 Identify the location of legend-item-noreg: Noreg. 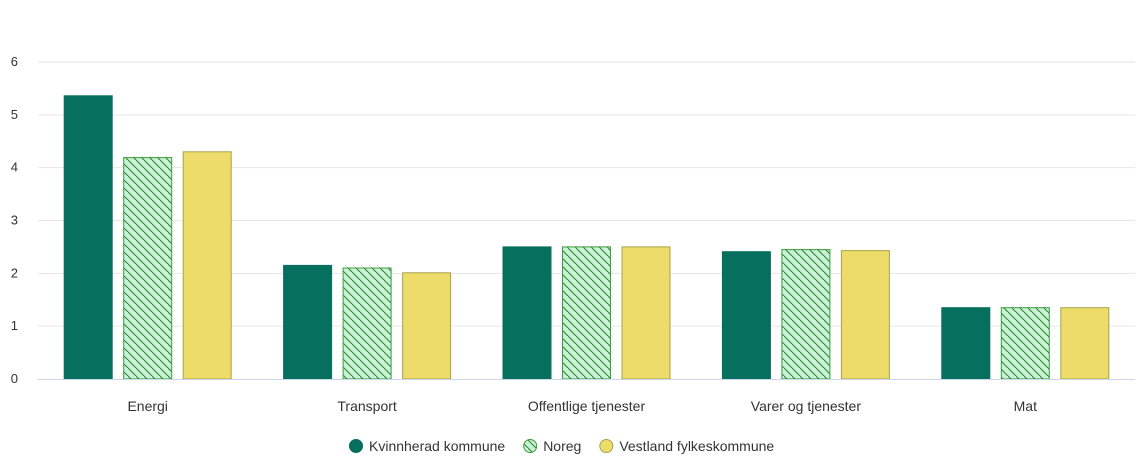
(553, 446).